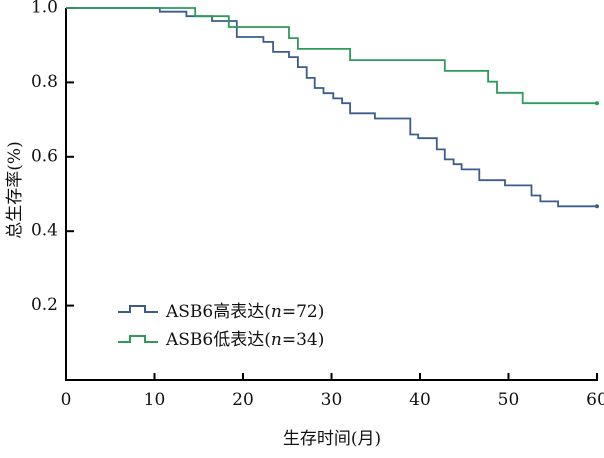 The width and height of the screenshot is (604, 458). What do you see at coordinates (221, 326) in the screenshot?
I see `legend: ASB6高表达(n=72) ASB6低表达(n=34)` at bounding box center [221, 326].